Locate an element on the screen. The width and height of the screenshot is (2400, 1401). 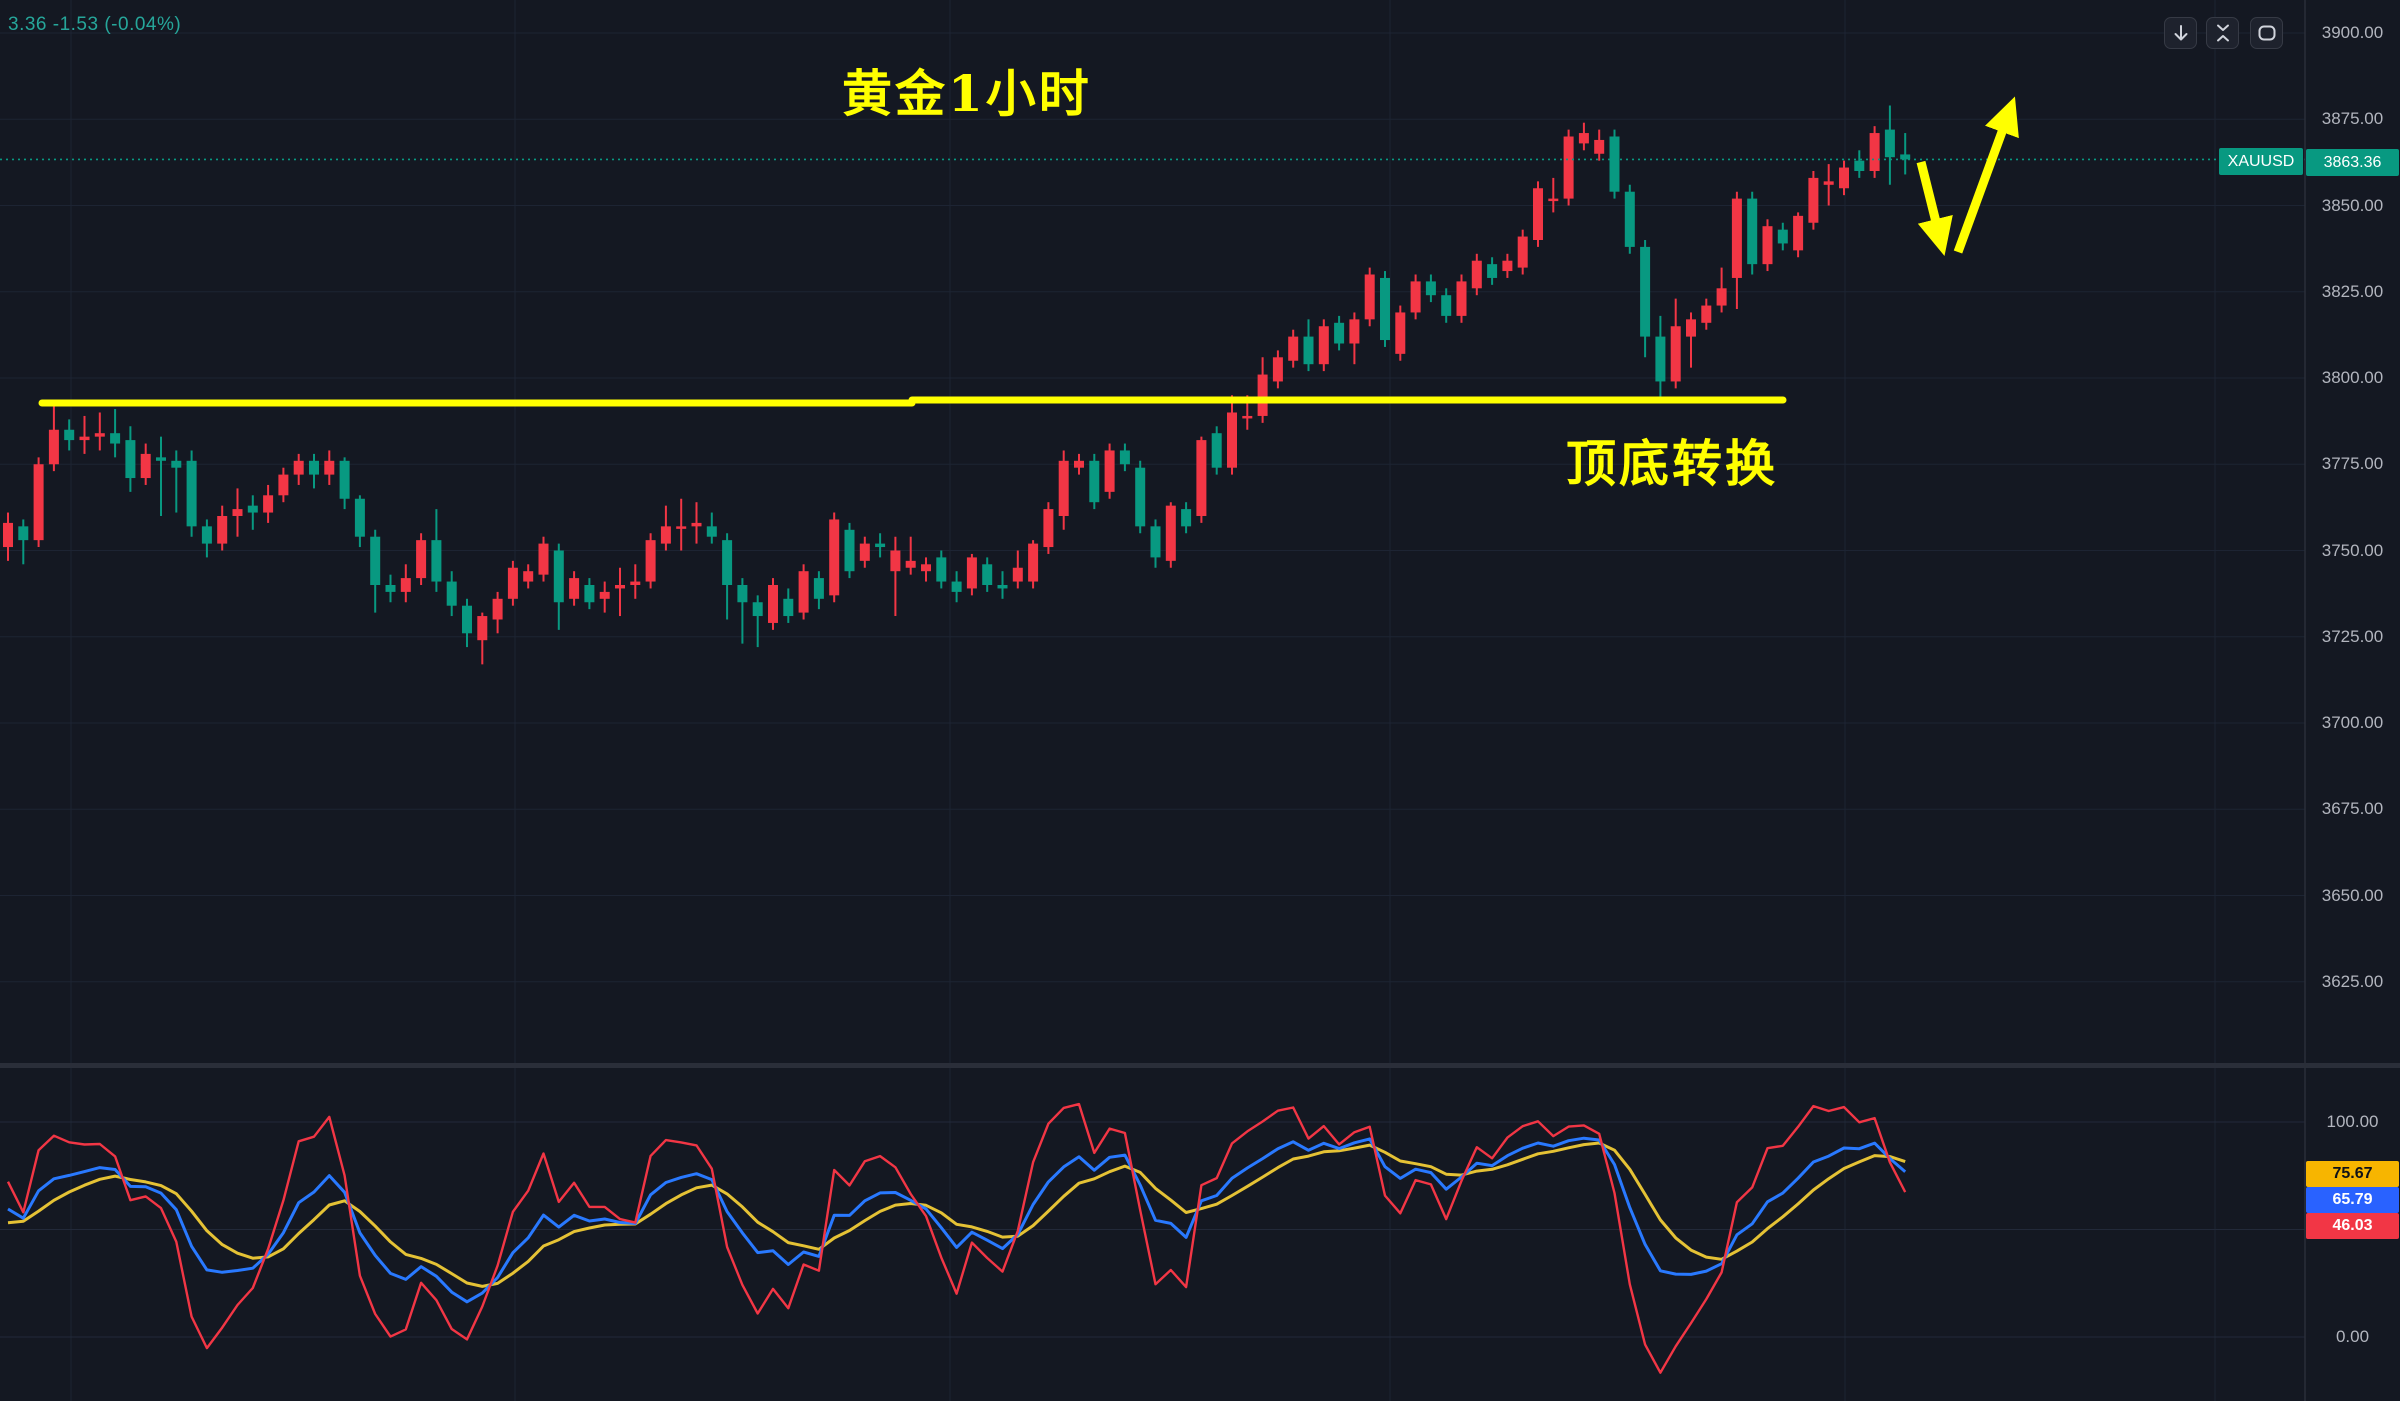
maximize-pane-button is located at coordinates (2266, 33).